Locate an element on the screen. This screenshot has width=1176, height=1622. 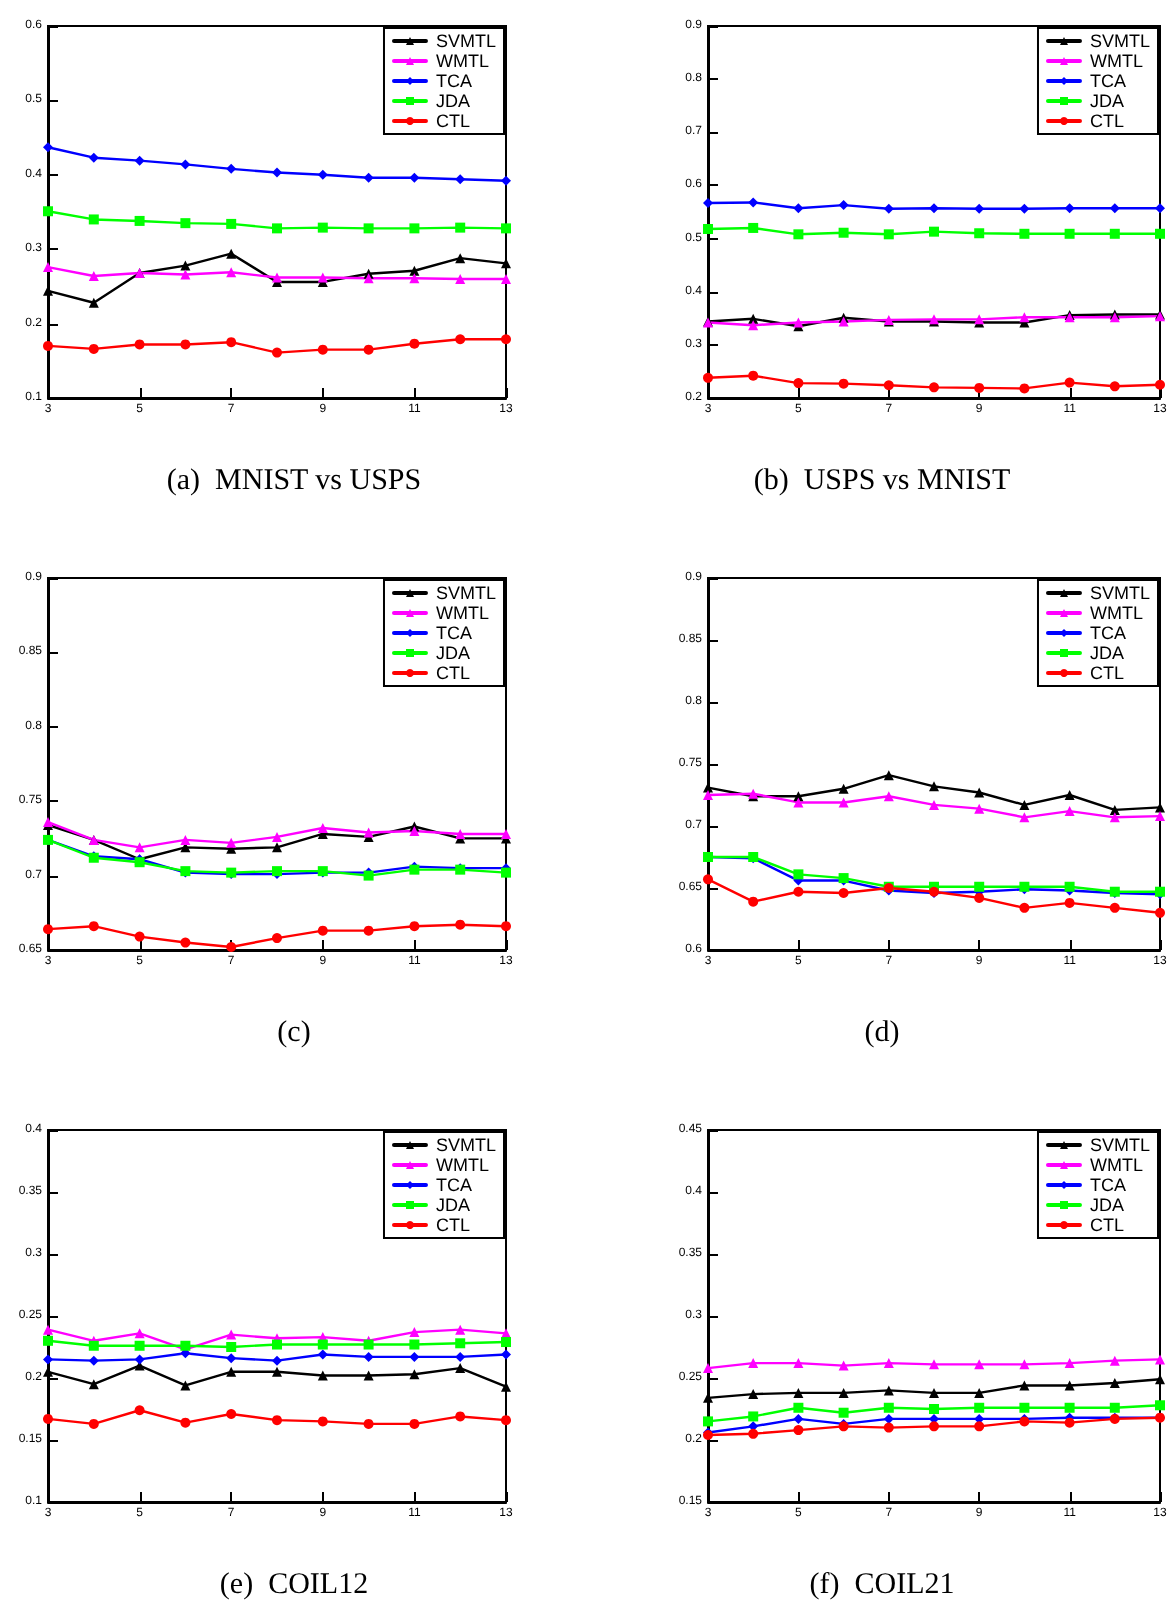
text: (c) is located at coordinates (294, 1033).